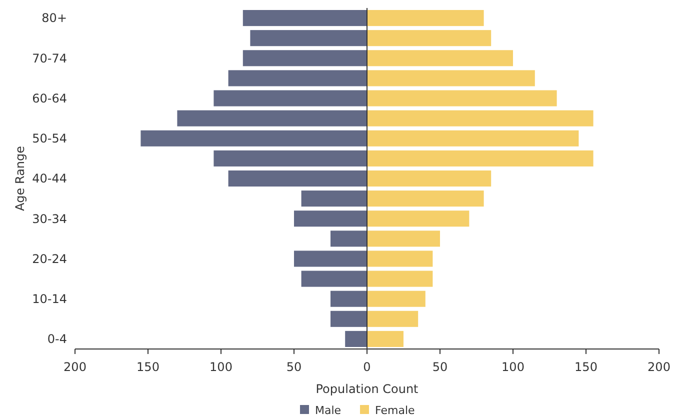 The height and width of the screenshot is (419, 678). I want to click on y-tick-label: 30-34, so click(49, 219).